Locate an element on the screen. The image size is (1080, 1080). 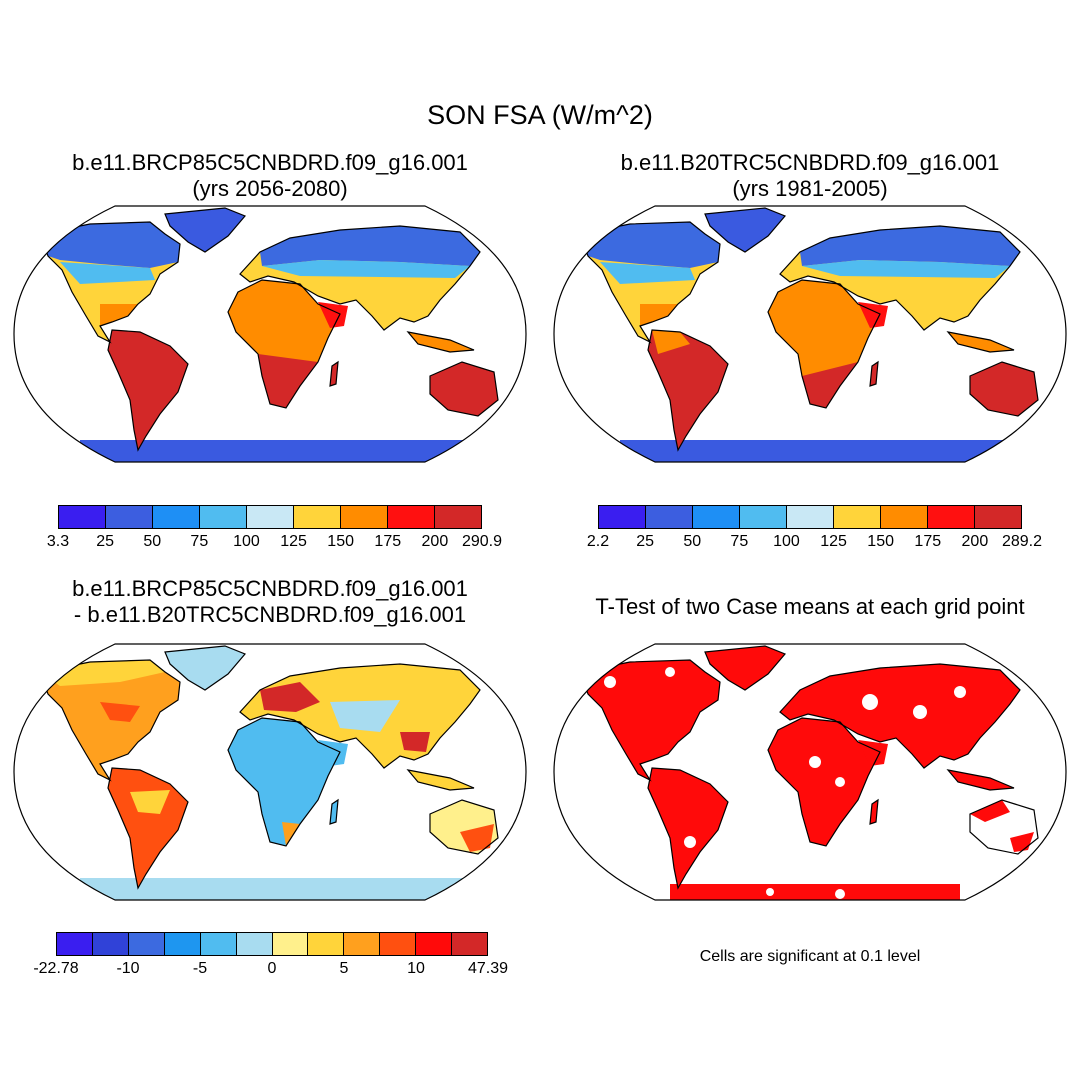
top-left-title-line1: b.e11.BRCP85C5CNBDRD.f09_g16.001 is located at coordinates (270, 162).